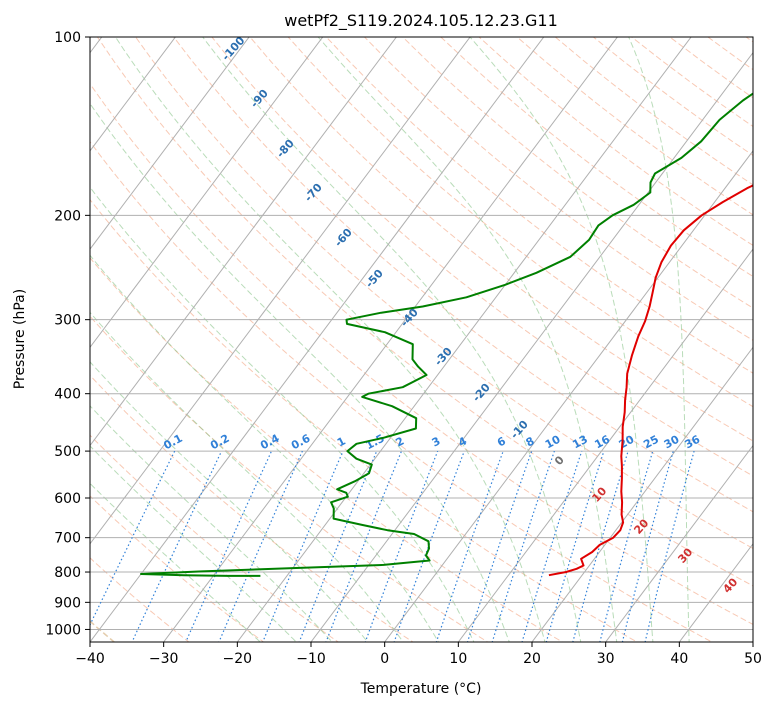 Image resolution: width=775 pixels, height=708 pixels. What do you see at coordinates (140, 599) in the screenshot?
I see `dry-adiabat-line` at bounding box center [140, 599].